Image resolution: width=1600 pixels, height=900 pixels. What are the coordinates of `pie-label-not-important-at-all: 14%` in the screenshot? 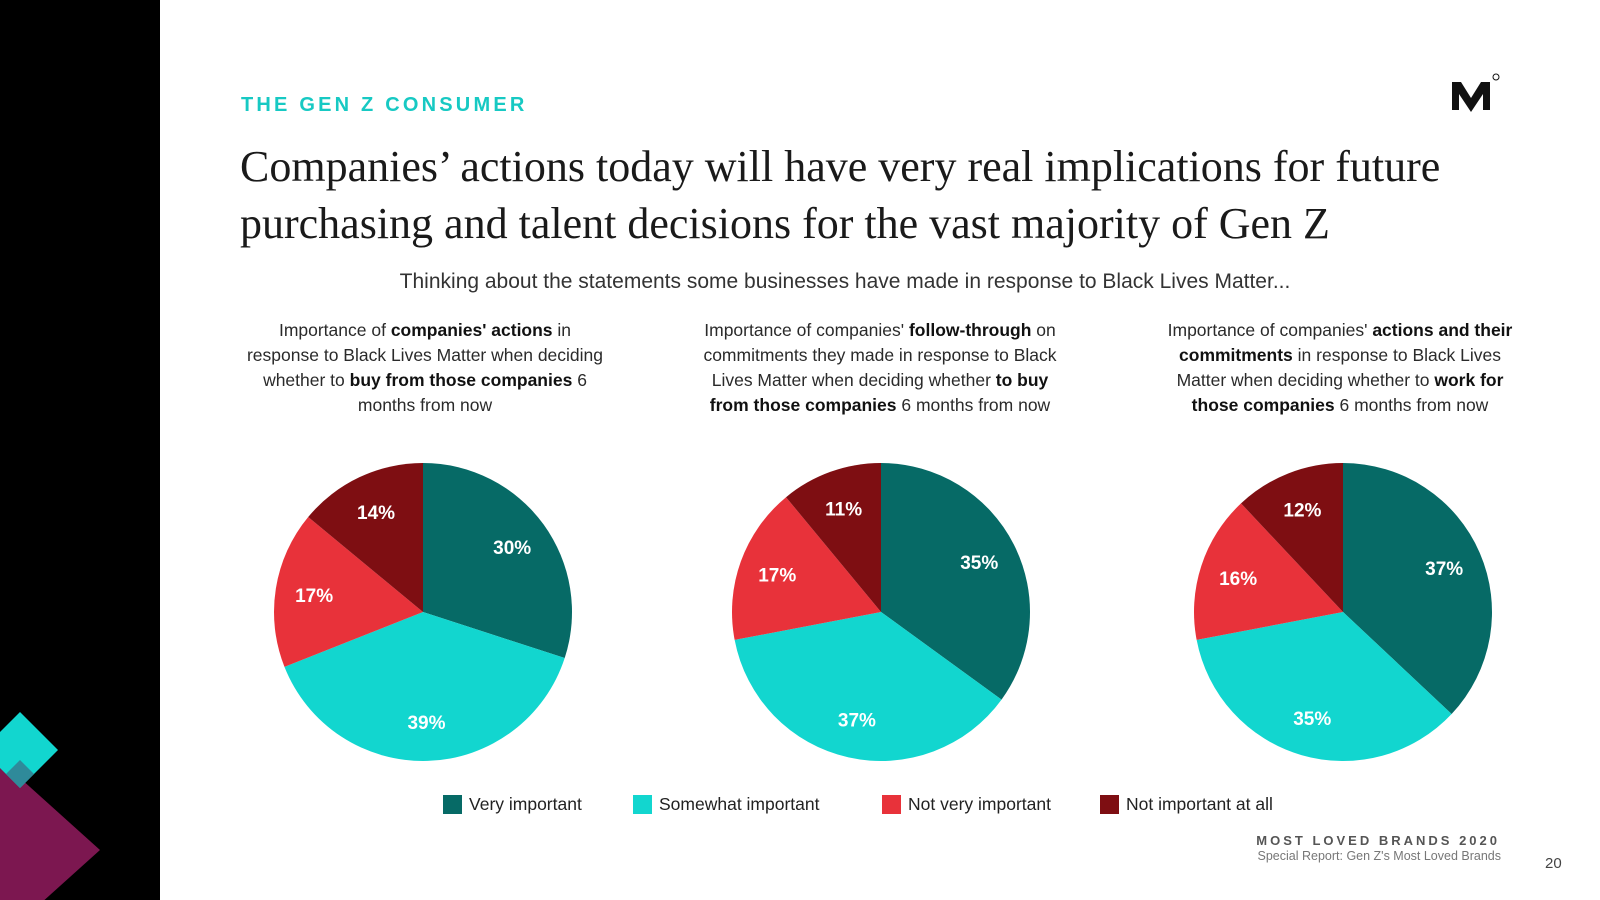 It's located at (376, 513).